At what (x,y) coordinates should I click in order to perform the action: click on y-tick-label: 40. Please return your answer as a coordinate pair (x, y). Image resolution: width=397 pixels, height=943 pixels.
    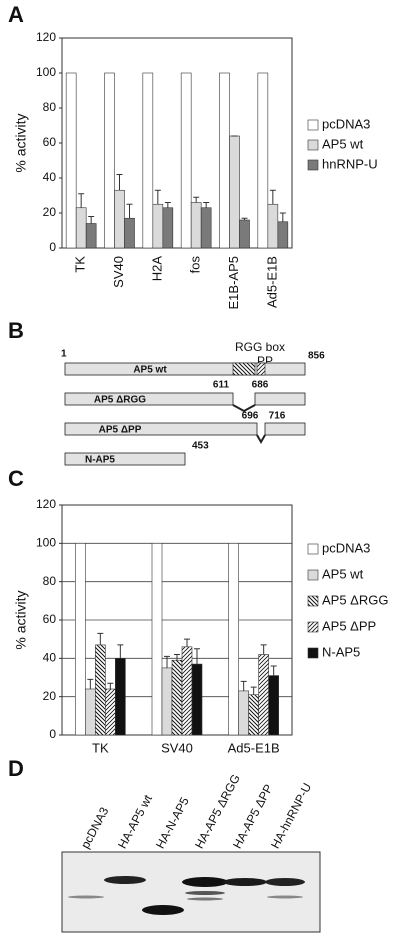
    Looking at the image, I should click on (50, 658).